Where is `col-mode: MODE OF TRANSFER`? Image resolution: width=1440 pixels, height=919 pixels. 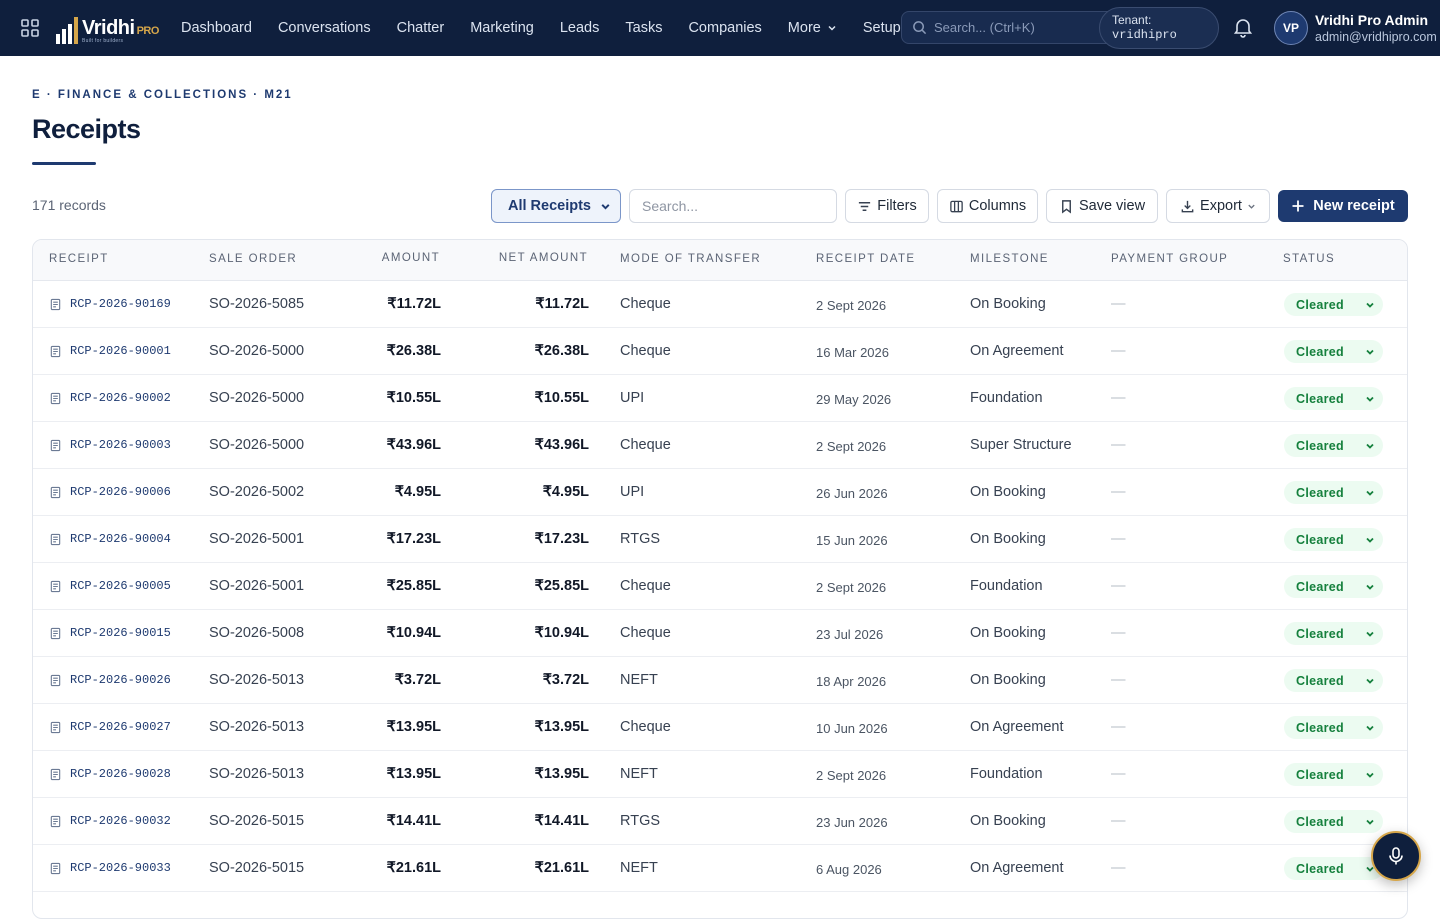
col-mode: MODE OF TRANSFER is located at coordinates (691, 259).